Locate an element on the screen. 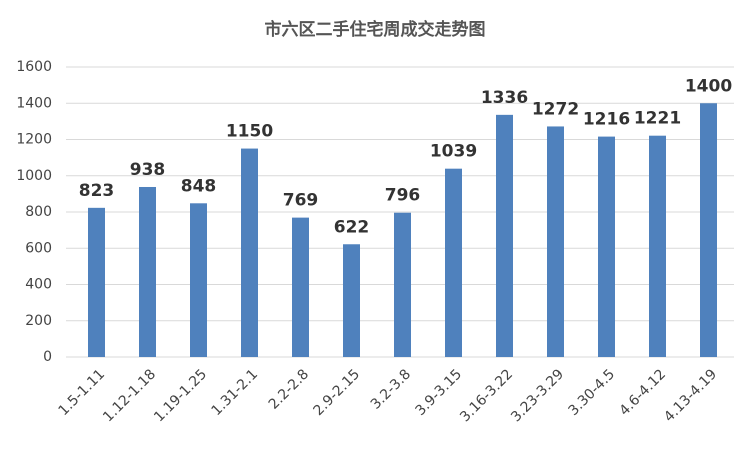  x-tick-label: 3.16-3.22 is located at coordinates (486, 395).